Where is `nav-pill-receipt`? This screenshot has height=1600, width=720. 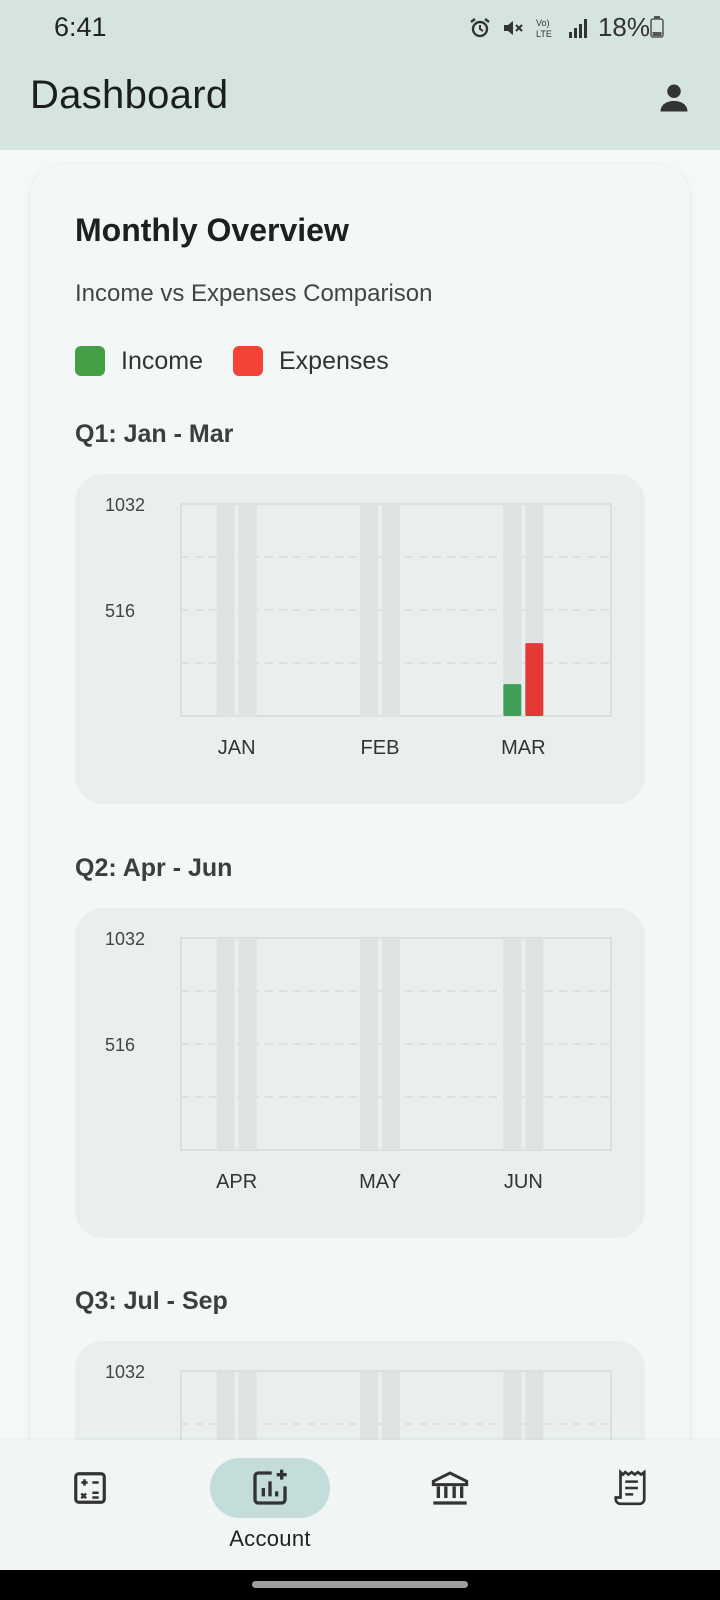
nav-pill-receipt is located at coordinates (630, 1488).